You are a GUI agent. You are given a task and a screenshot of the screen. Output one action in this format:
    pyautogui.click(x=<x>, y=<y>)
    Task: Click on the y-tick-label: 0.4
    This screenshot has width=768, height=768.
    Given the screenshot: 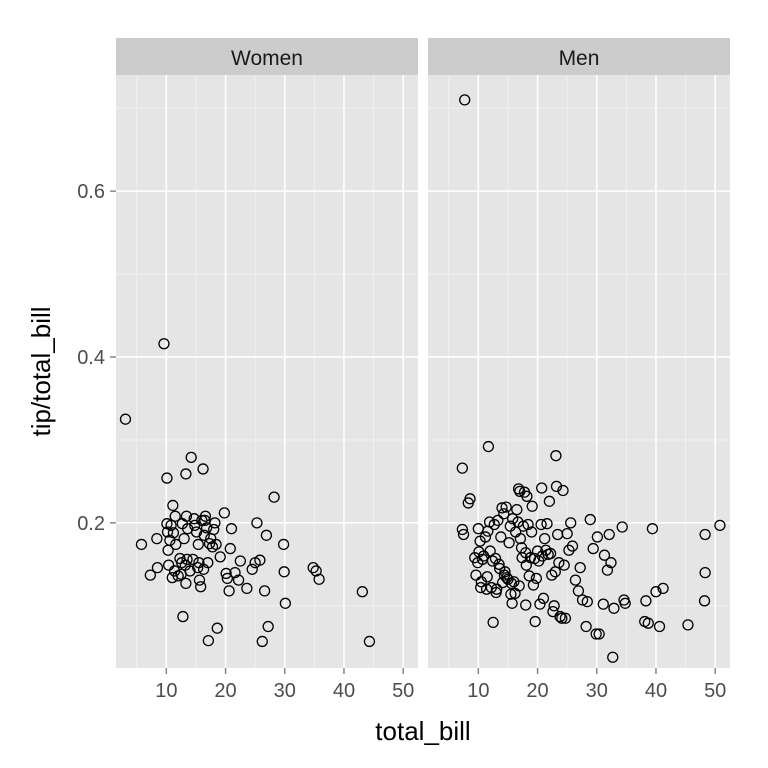 What is the action you would take?
    pyautogui.click(x=91, y=358)
    